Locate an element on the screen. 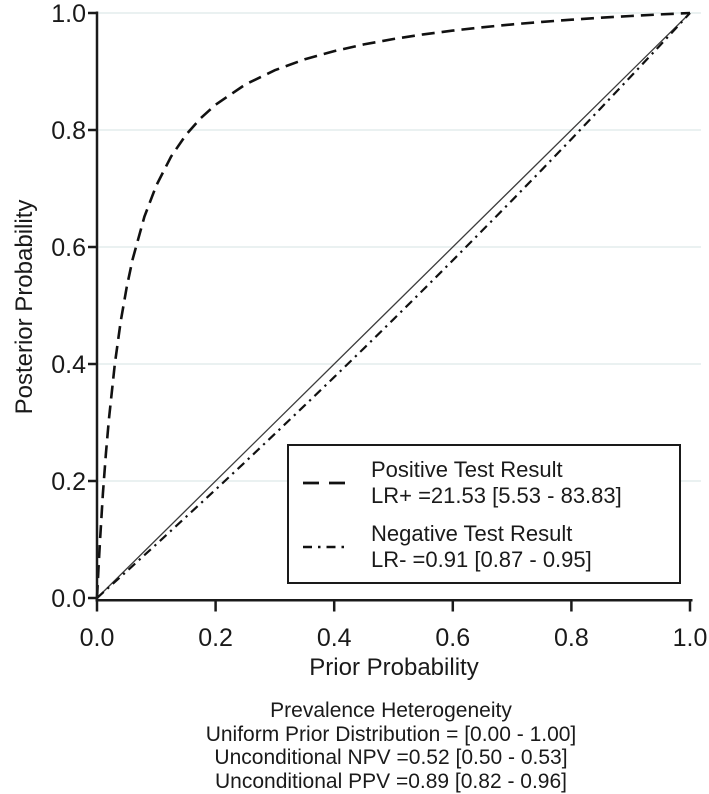 This screenshot has height=794, width=709. legend-label-positive: Positive Test Result is located at coordinates (467, 469).